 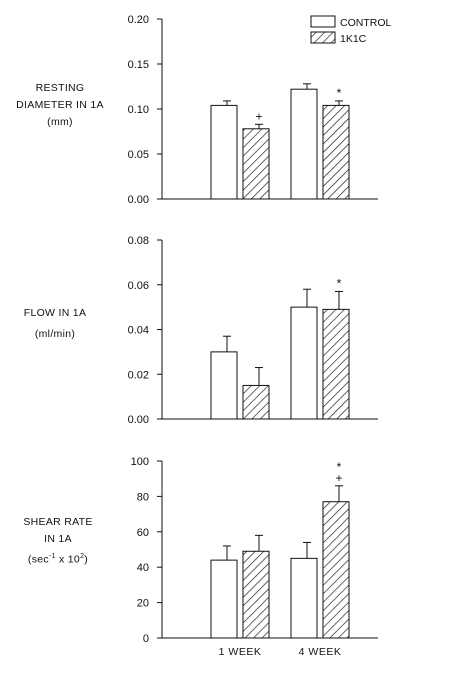 I want to click on y-tick-label: 40, so click(x=143, y=568).